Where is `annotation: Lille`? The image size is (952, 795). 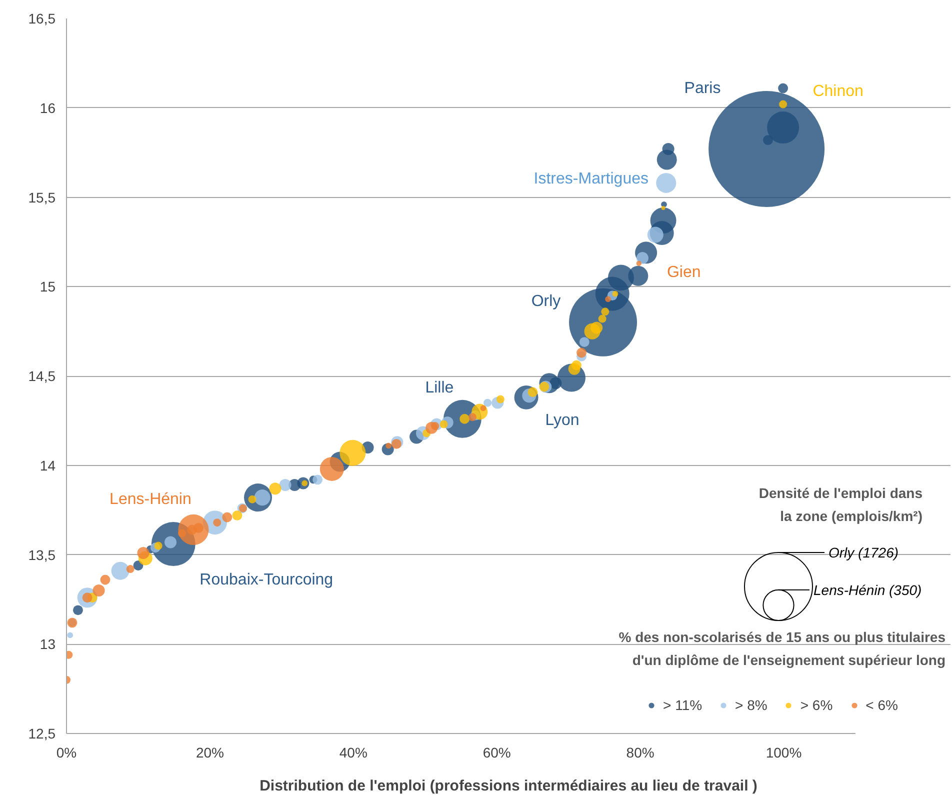 annotation: Lille is located at coordinates (439, 387).